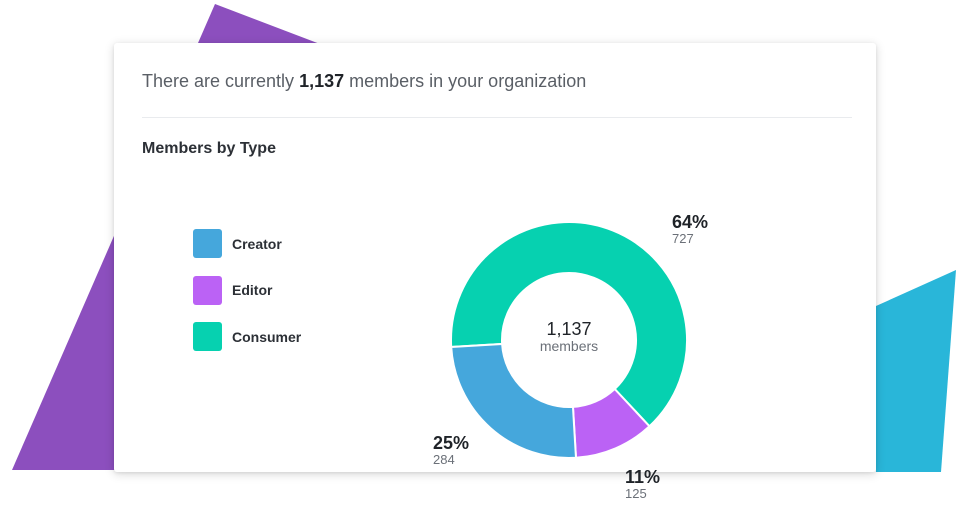  What do you see at coordinates (916, 371) in the screenshot?
I see `background-blue-shape` at bounding box center [916, 371].